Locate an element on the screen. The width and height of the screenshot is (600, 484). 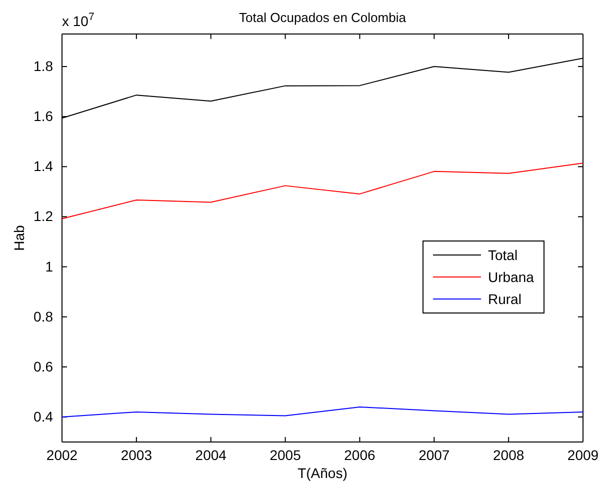
x-tick-label: 2003 is located at coordinates (136, 454).